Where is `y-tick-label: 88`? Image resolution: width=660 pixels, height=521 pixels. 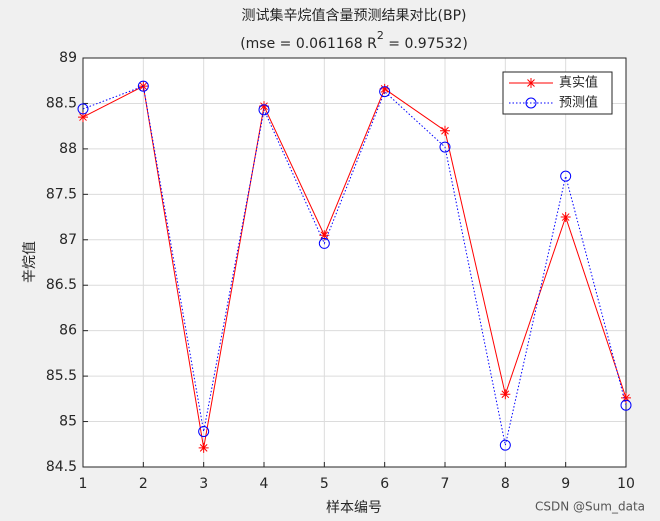 y-tick-label: 88 is located at coordinates (68, 149).